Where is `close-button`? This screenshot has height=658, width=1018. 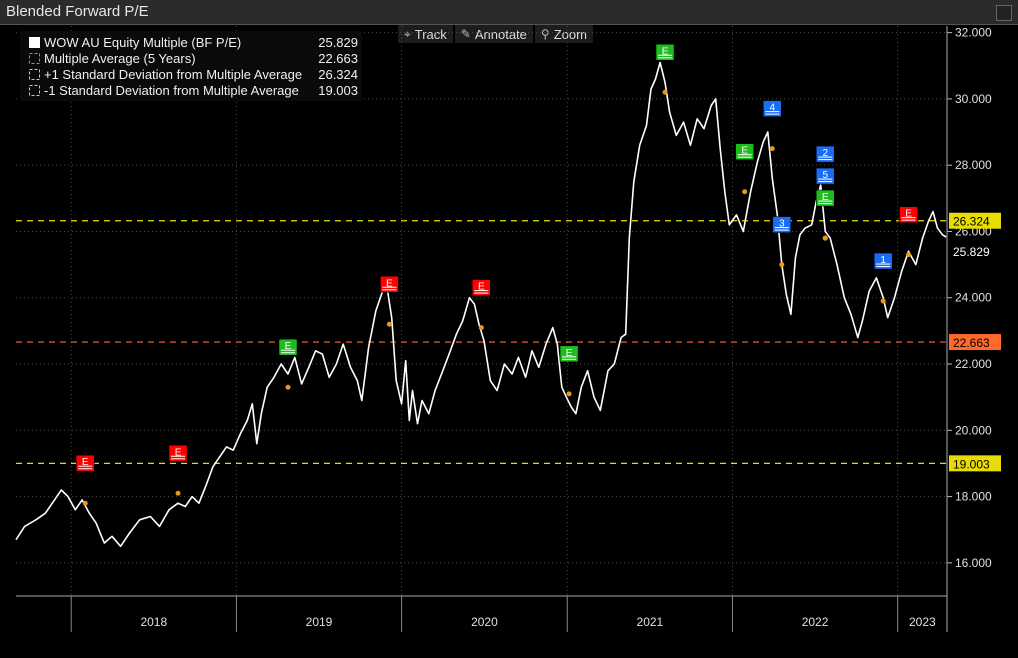
close-button is located at coordinates (1004, 13).